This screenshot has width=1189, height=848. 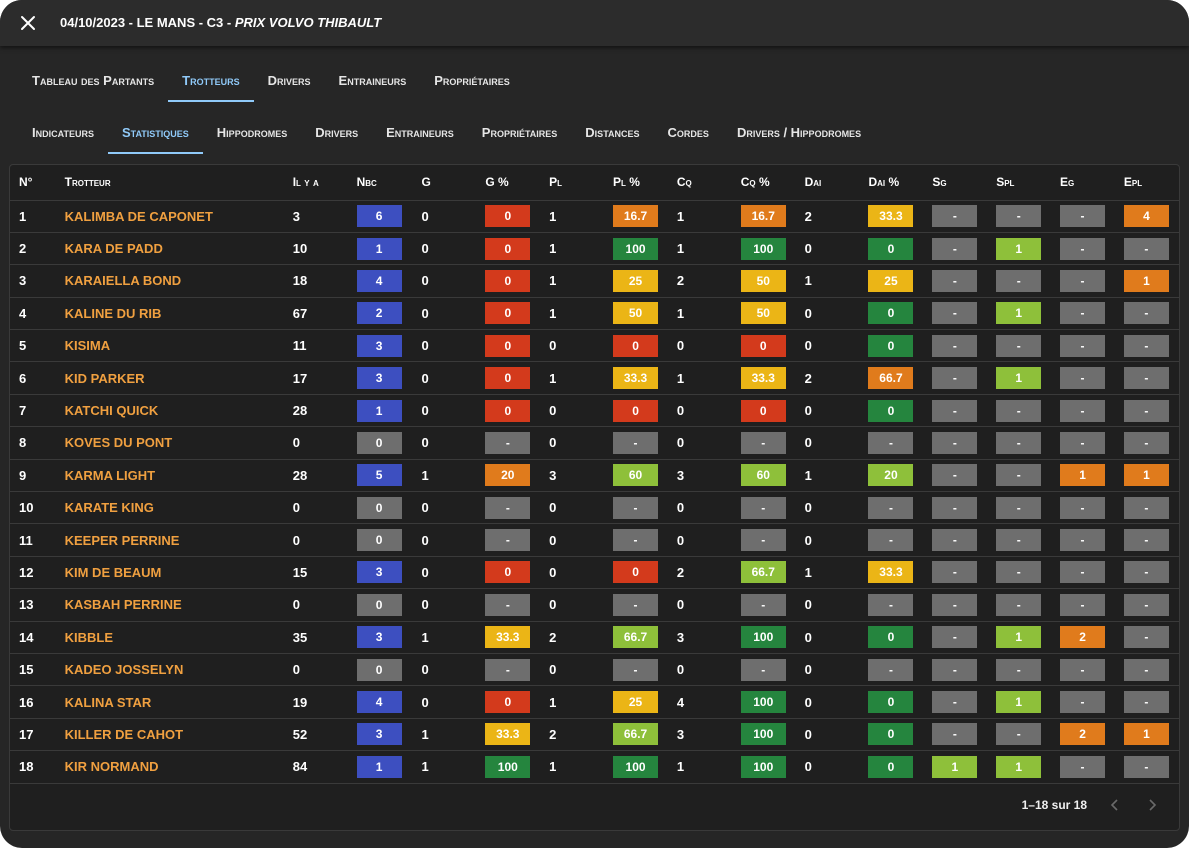 I want to click on horse-name-link: KALIMBA DE CAPONET, so click(x=169, y=216).